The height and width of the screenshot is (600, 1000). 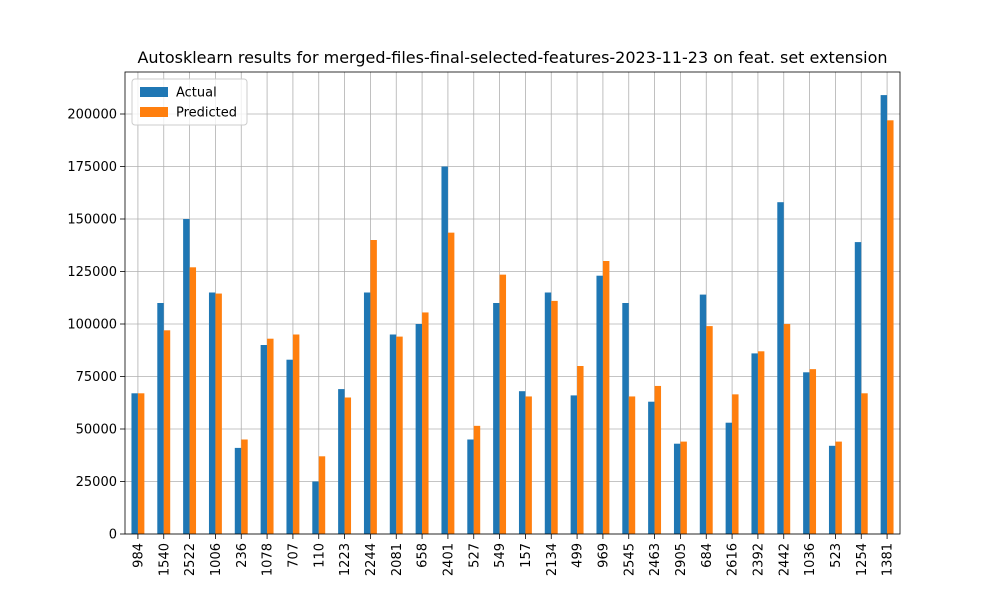 What do you see at coordinates (138, 555) in the screenshot?
I see `x-tick-label: 984` at bounding box center [138, 555].